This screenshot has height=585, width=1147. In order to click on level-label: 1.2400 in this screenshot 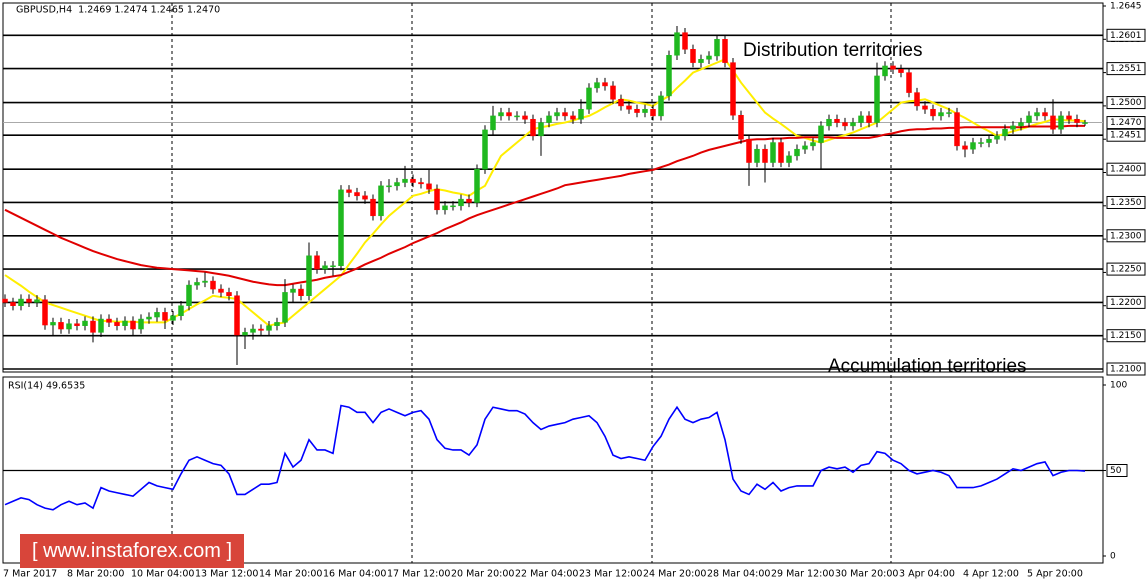, I will do `click(1126, 170)`.